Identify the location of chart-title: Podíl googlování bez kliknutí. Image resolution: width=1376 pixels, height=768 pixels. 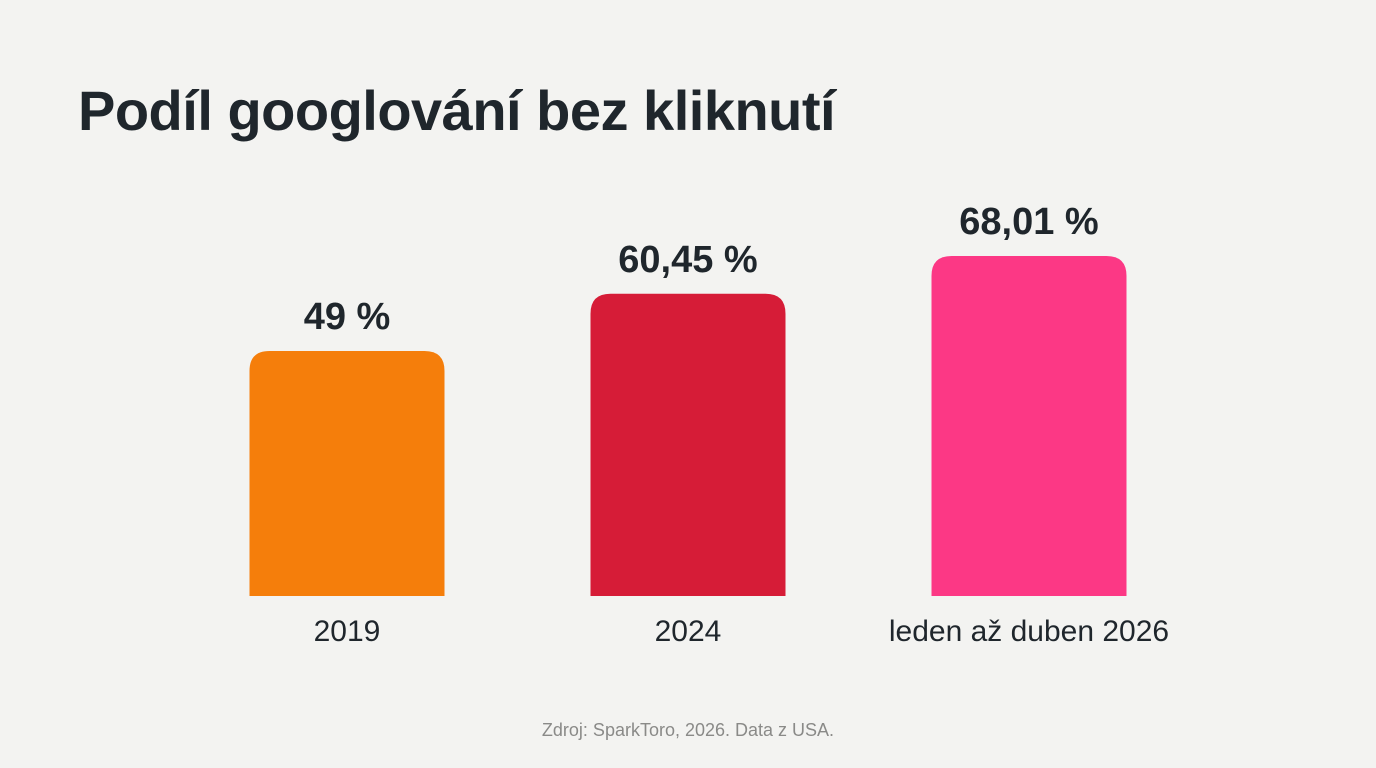
(457, 110).